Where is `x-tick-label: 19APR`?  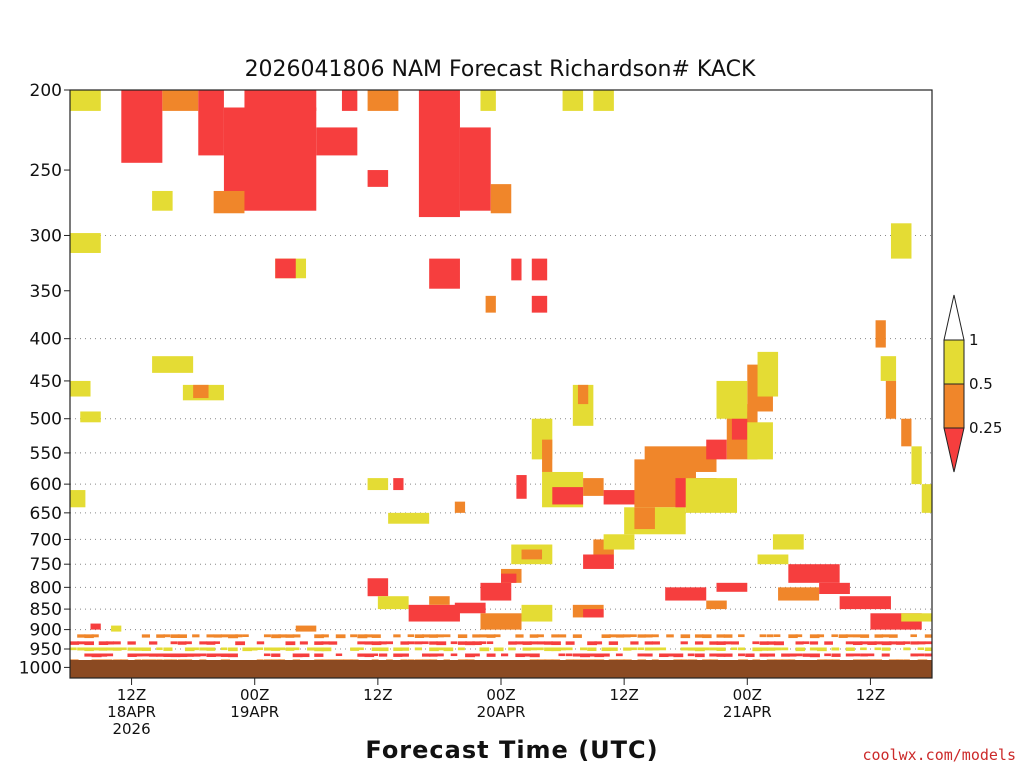
x-tick-label: 19APR is located at coordinates (254, 712).